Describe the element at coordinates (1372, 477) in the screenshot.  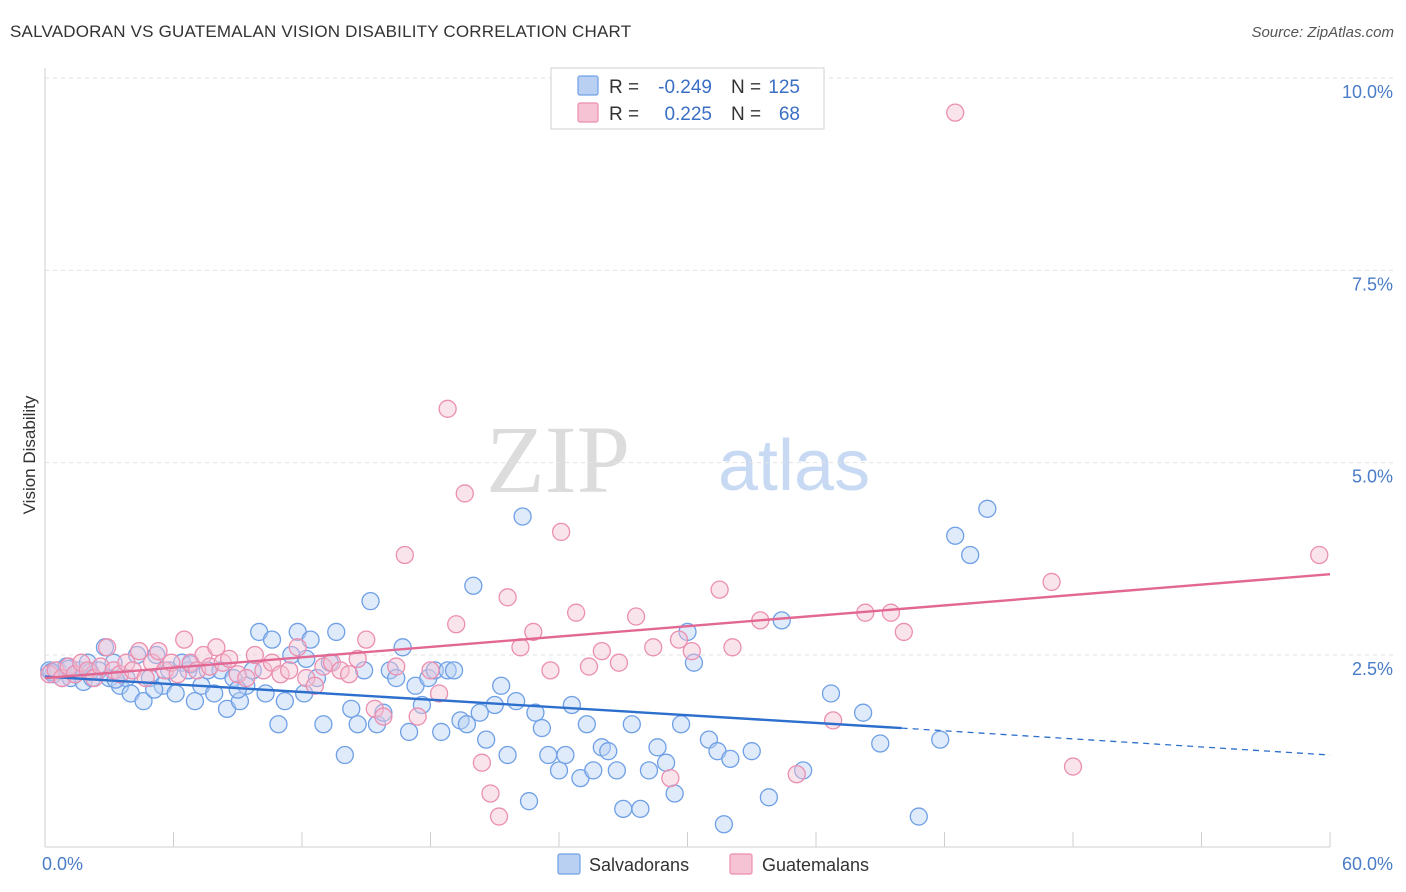
I see `y-tick-label: 5.0%` at that location.